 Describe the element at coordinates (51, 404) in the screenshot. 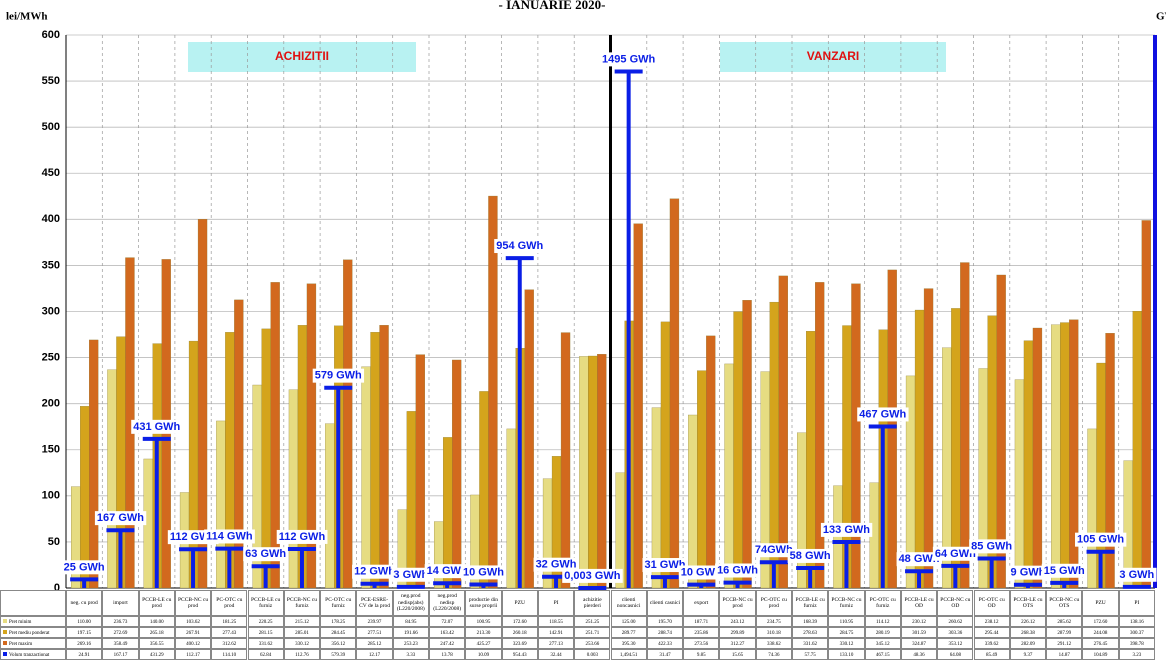

I see `y-tick-label: 200` at that location.